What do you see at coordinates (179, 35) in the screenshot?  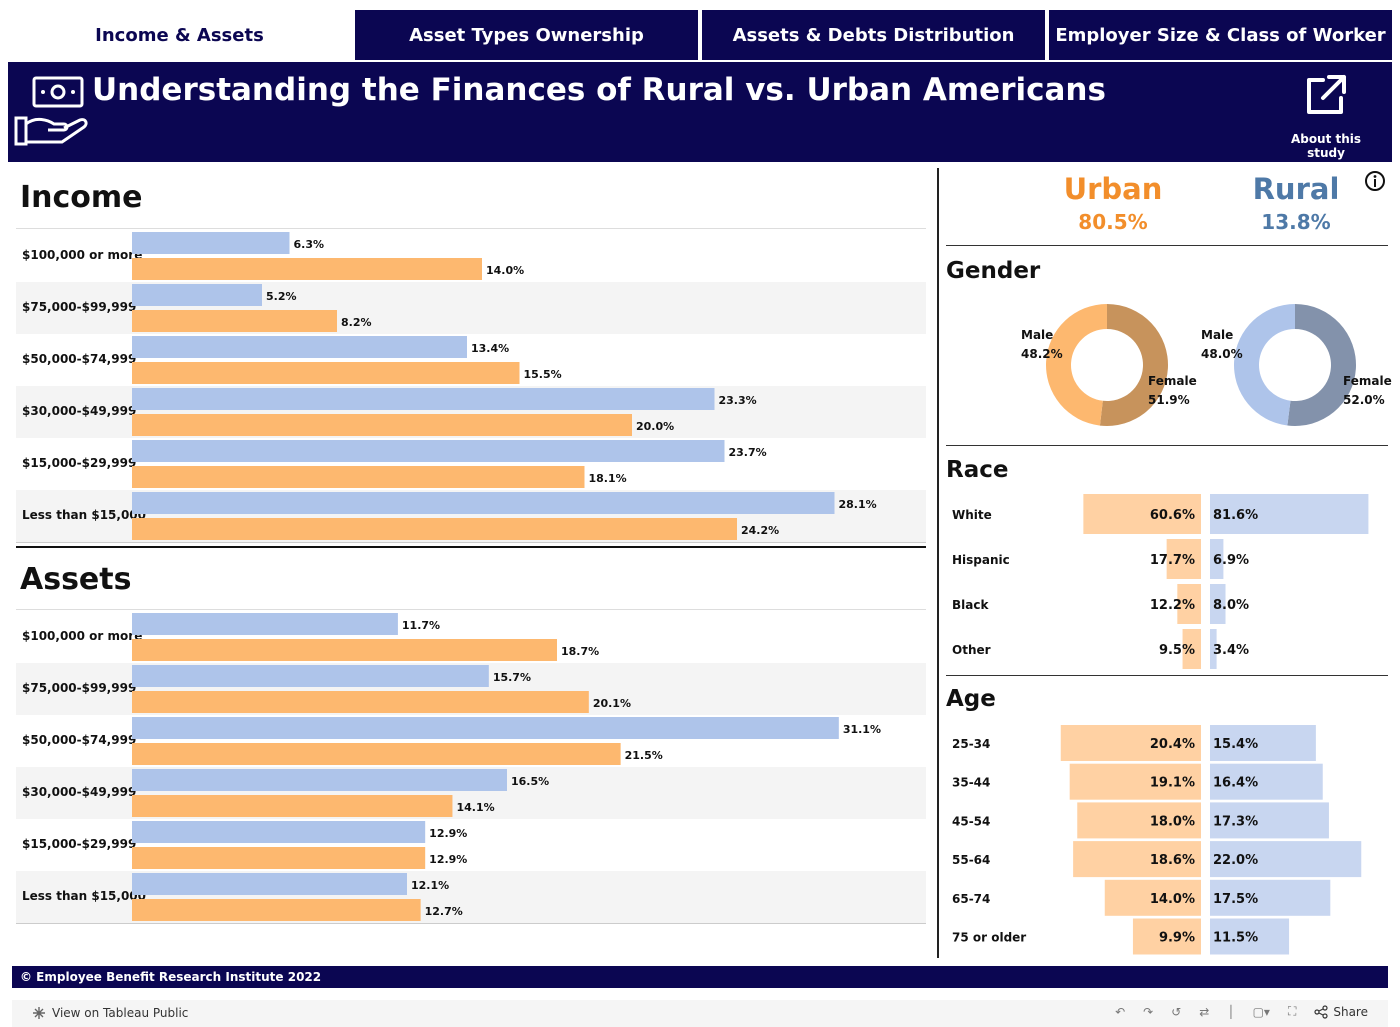 I see `tab-income-assets: Income & Assets` at bounding box center [179, 35].